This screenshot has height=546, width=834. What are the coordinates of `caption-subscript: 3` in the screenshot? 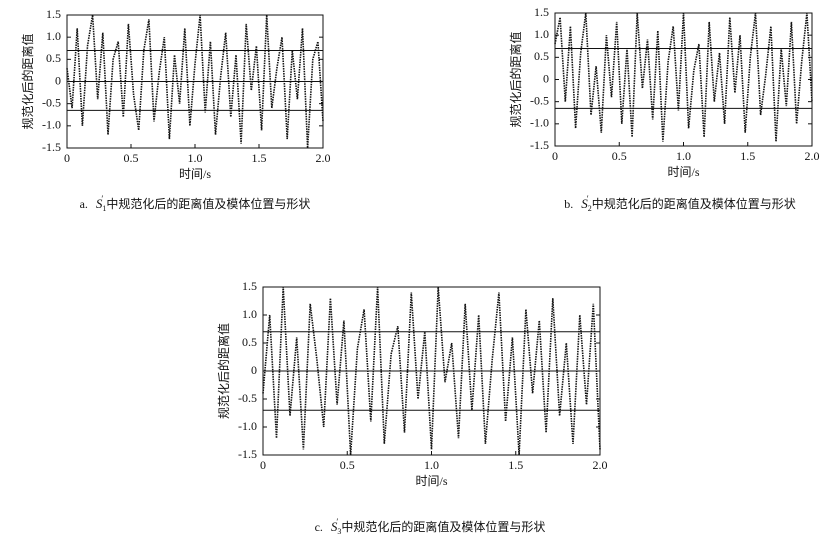 It's located at (339, 531).